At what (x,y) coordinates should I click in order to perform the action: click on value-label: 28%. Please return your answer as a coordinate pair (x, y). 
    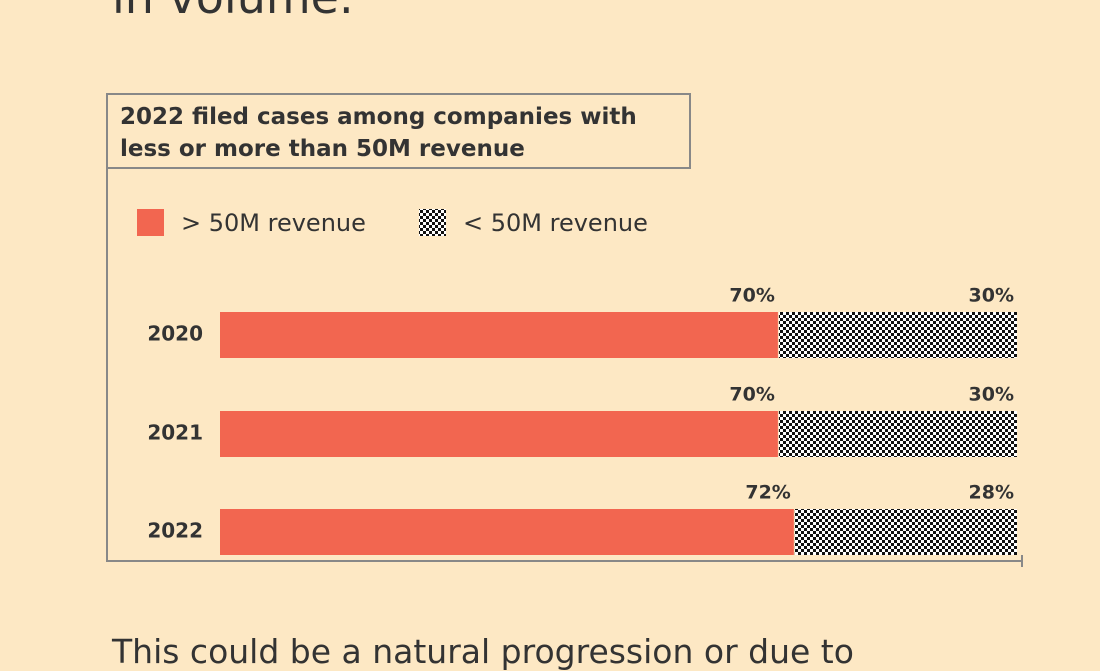
    Looking at the image, I should click on (991, 493).